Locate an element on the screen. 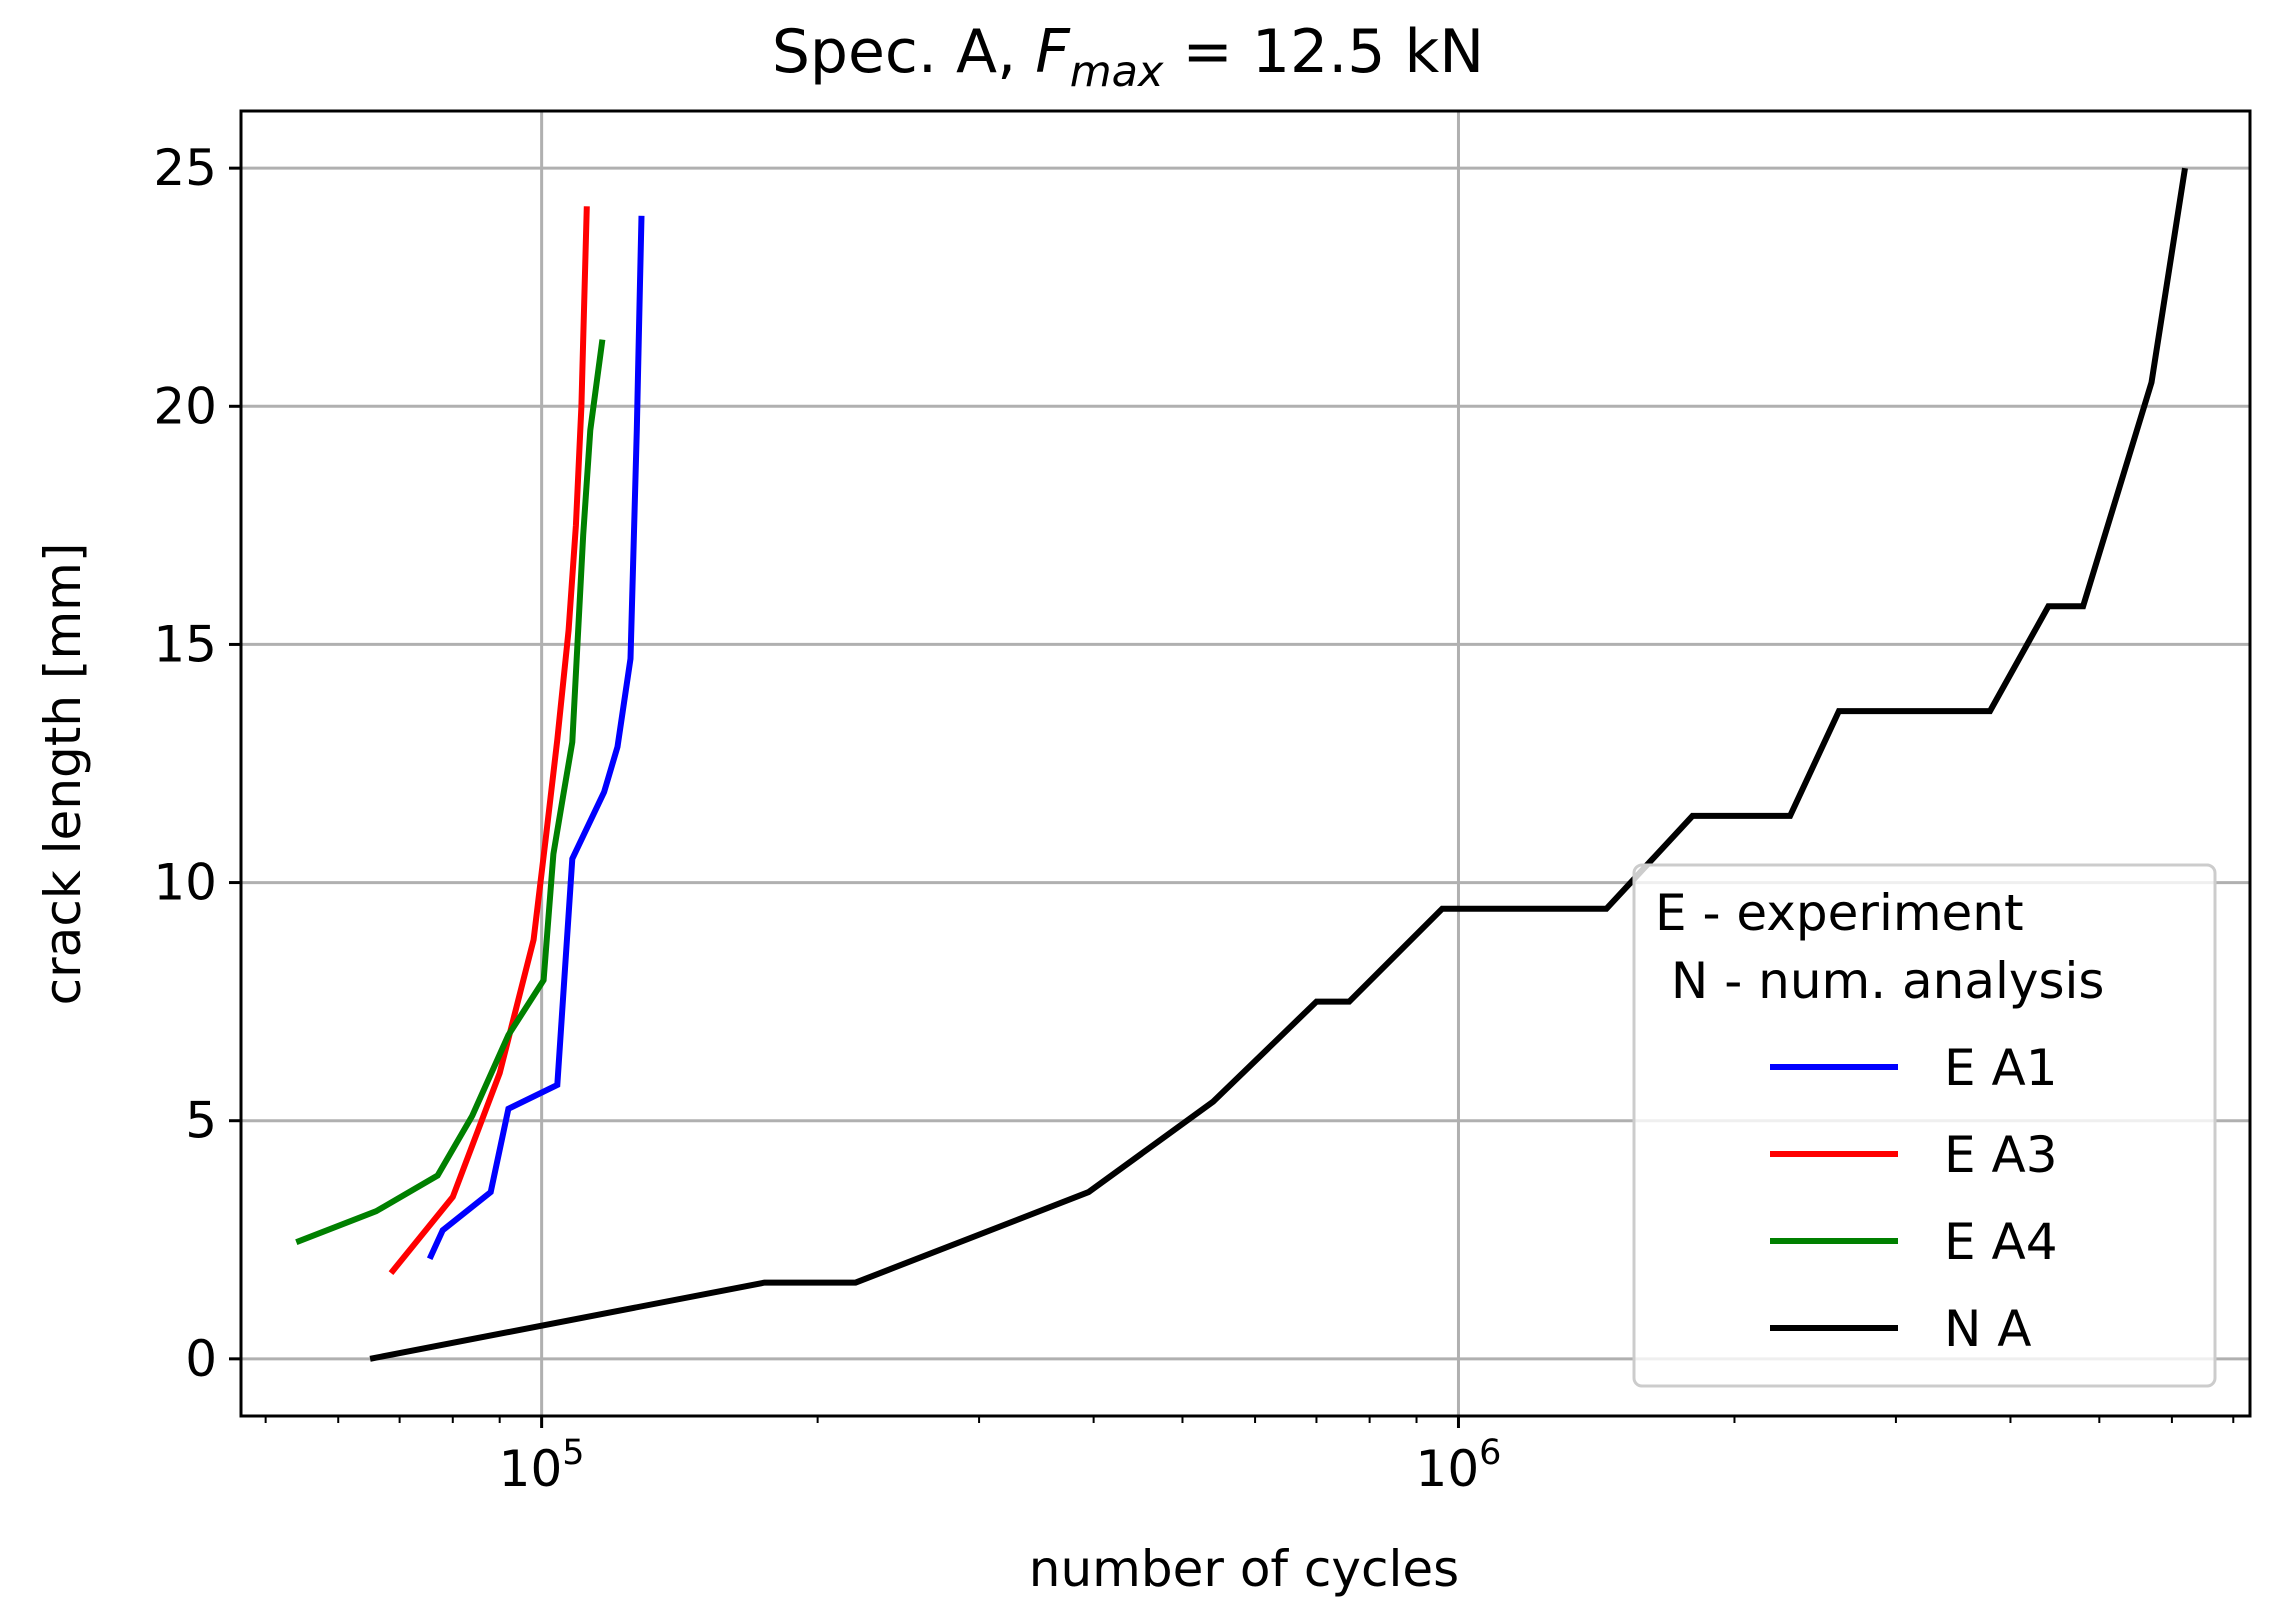  x-axis-label: number of cycles is located at coordinates (1244, 1569).